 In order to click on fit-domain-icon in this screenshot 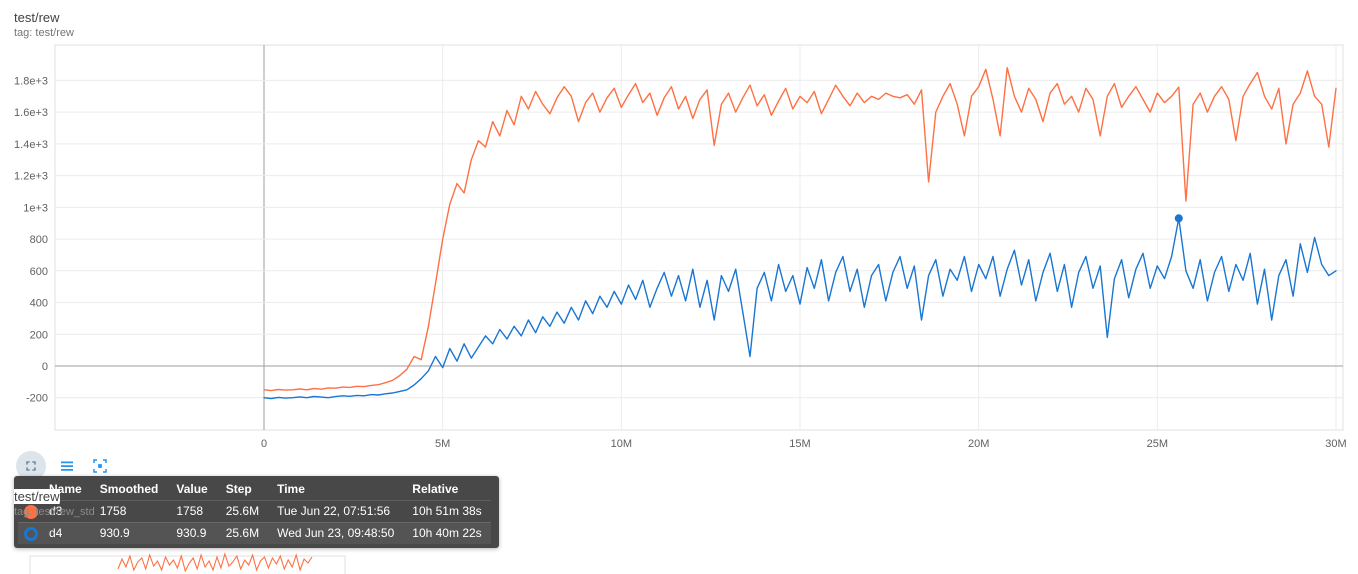, I will do `click(100, 466)`.